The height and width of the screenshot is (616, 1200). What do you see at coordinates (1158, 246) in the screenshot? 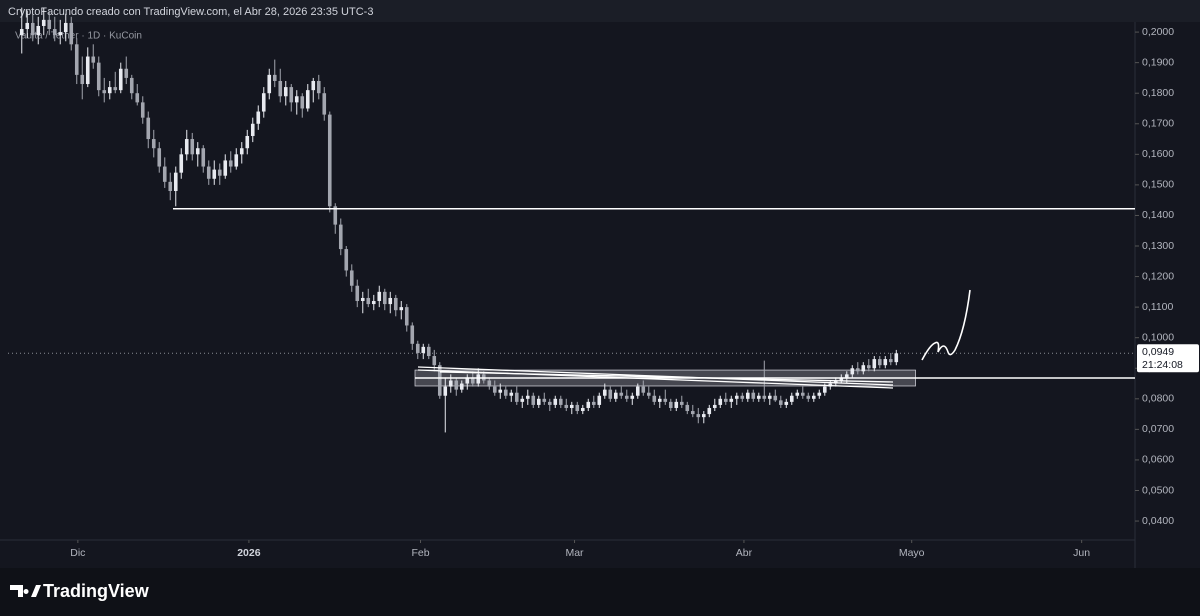
I see `y-tick-label: 0,1300` at bounding box center [1158, 246].